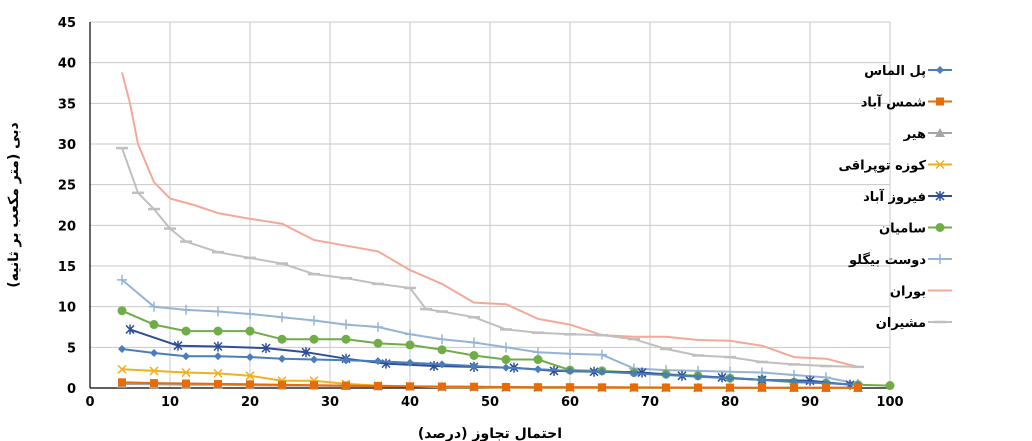 The image size is (1032, 441). What do you see at coordinates (330, 402) in the screenshot?
I see `x-tick-label: 30` at bounding box center [330, 402].